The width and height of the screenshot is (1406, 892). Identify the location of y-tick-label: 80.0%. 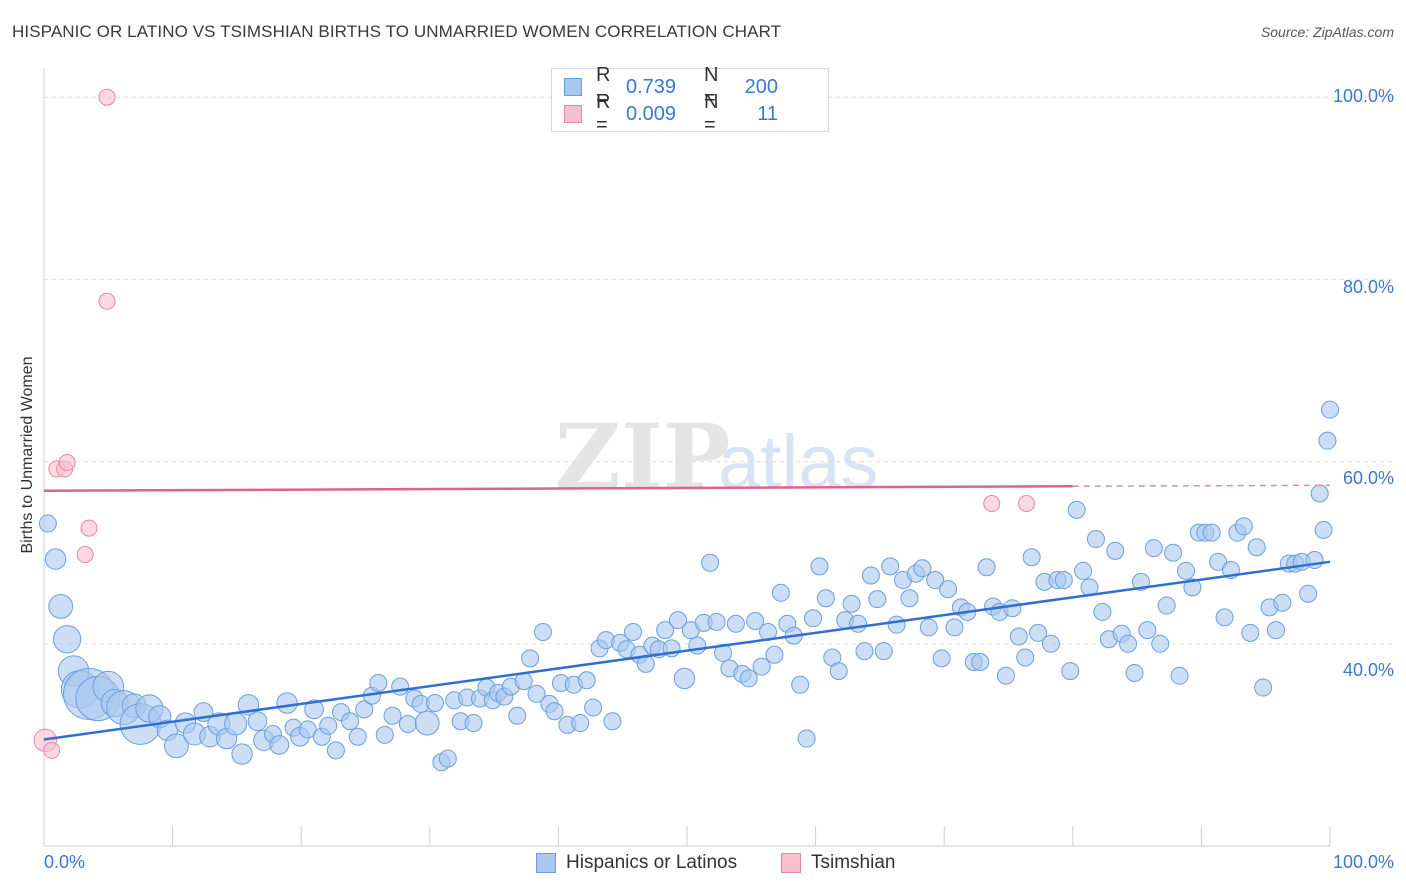
(1368, 287).